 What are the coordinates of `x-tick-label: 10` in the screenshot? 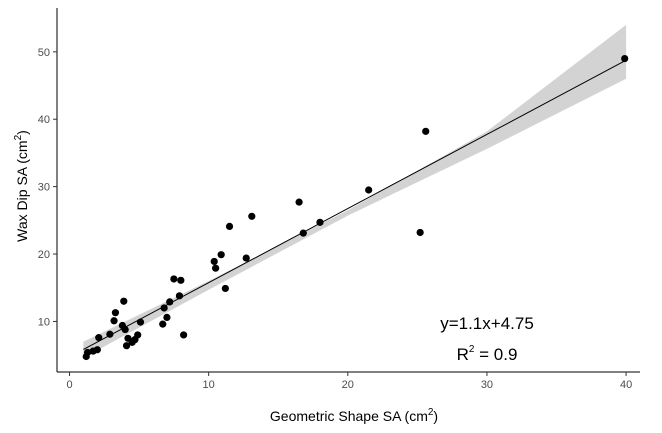 It's located at (209, 385).